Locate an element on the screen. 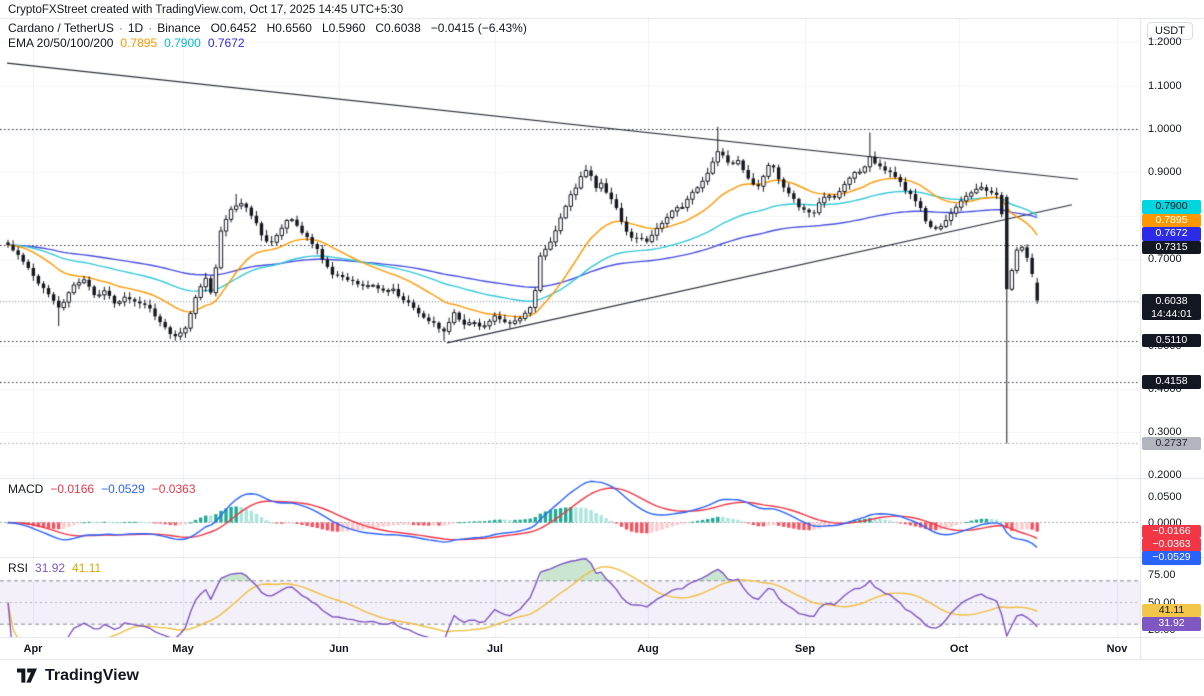  axis-tick-label: 0.0500 is located at coordinates (1165, 497).